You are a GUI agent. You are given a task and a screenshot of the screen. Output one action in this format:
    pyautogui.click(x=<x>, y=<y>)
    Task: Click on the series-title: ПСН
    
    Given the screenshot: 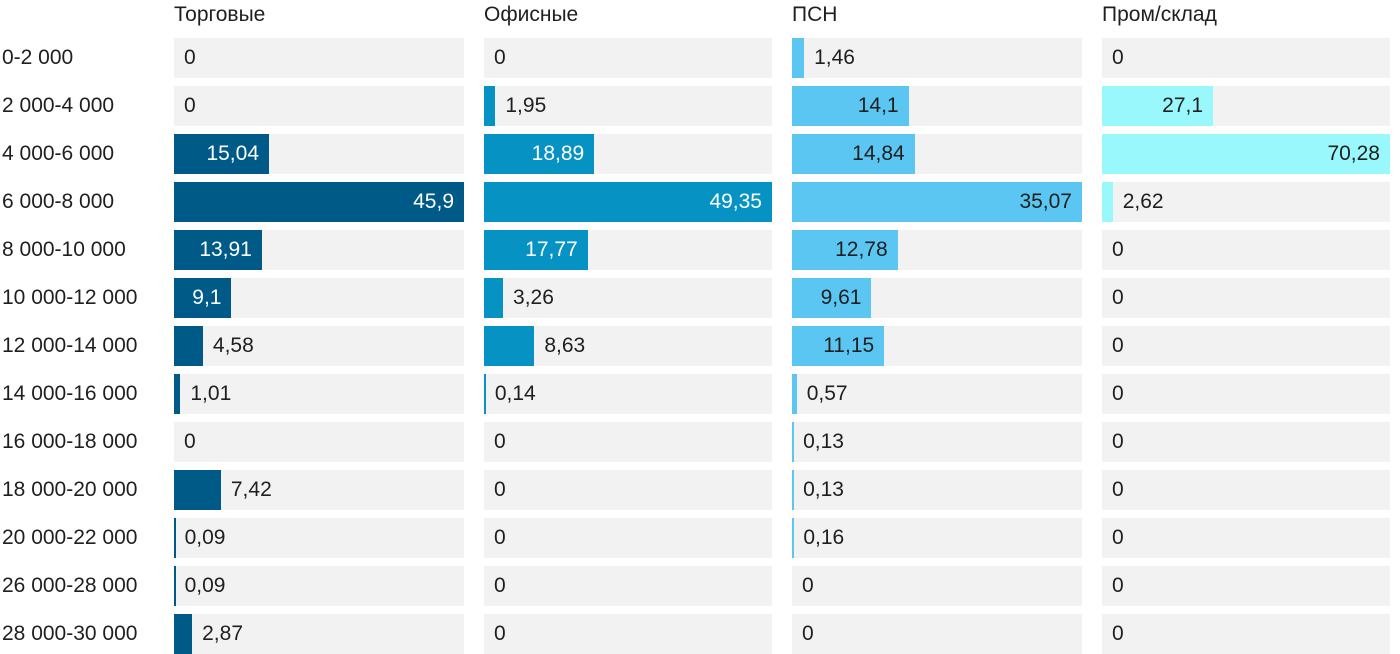 What is the action you would take?
    pyautogui.click(x=815, y=14)
    